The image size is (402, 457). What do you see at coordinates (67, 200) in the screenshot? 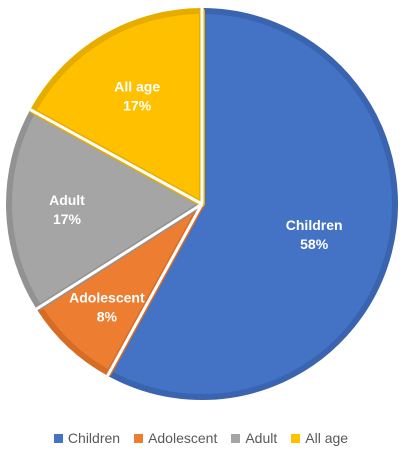
I see `data-label-name-adult: Adult` at bounding box center [67, 200].